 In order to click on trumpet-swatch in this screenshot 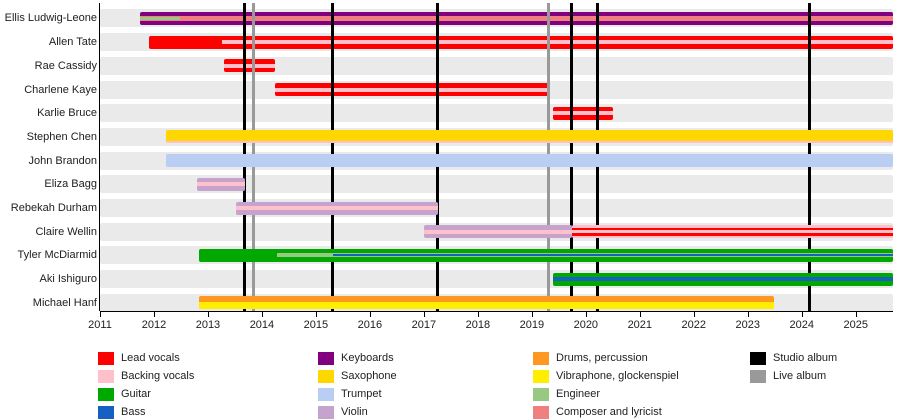, I will do `click(326, 394)`.